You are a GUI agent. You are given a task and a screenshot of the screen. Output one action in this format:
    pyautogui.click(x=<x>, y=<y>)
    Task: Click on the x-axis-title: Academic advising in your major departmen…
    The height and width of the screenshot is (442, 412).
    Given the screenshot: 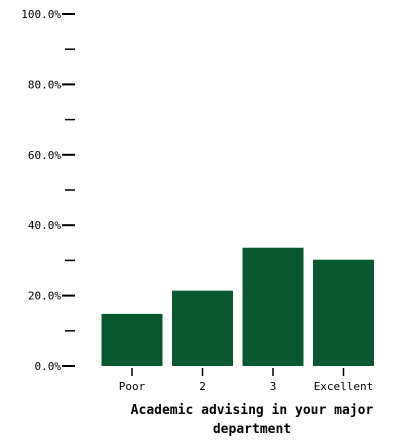 What is the action you would take?
    pyautogui.click(x=252, y=420)
    